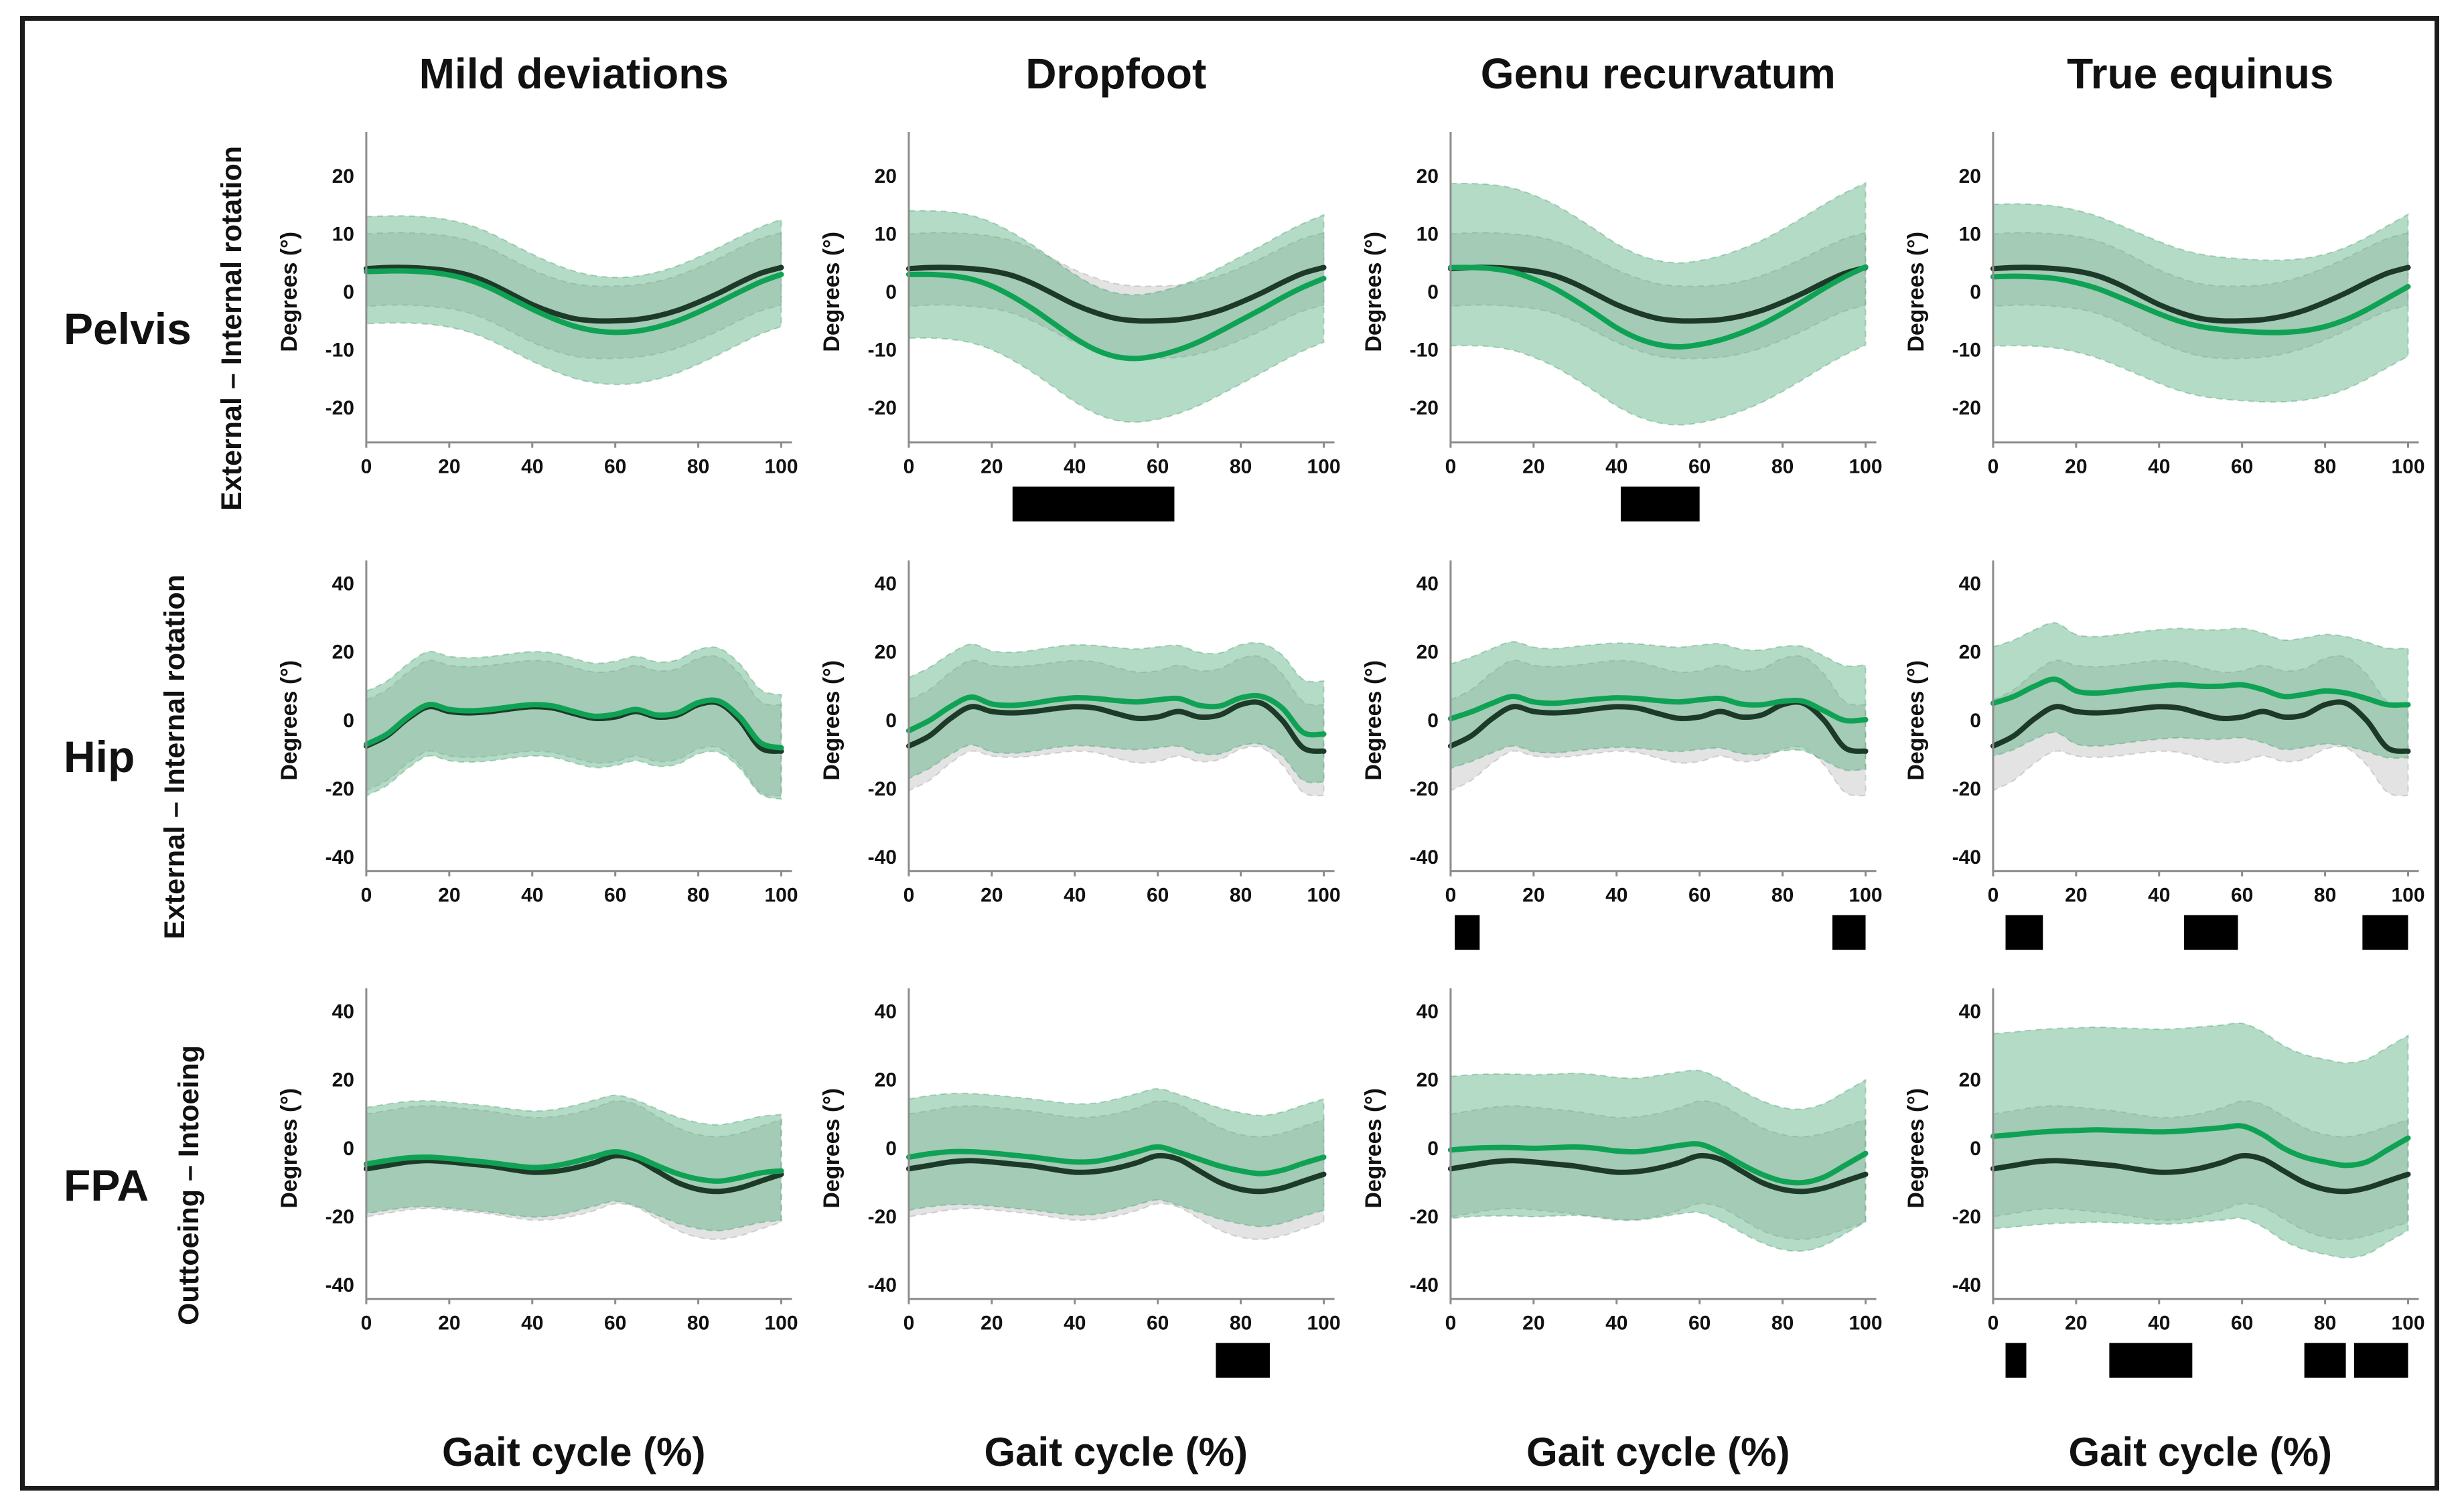 The image size is (2464, 1512). Describe the element at coordinates (2164, 329) in the screenshot. I see `plot-pelvis-true-equinus: -20 -10 0 10 20 0 20 40 60 80 100 Degrees (°)` at that location.